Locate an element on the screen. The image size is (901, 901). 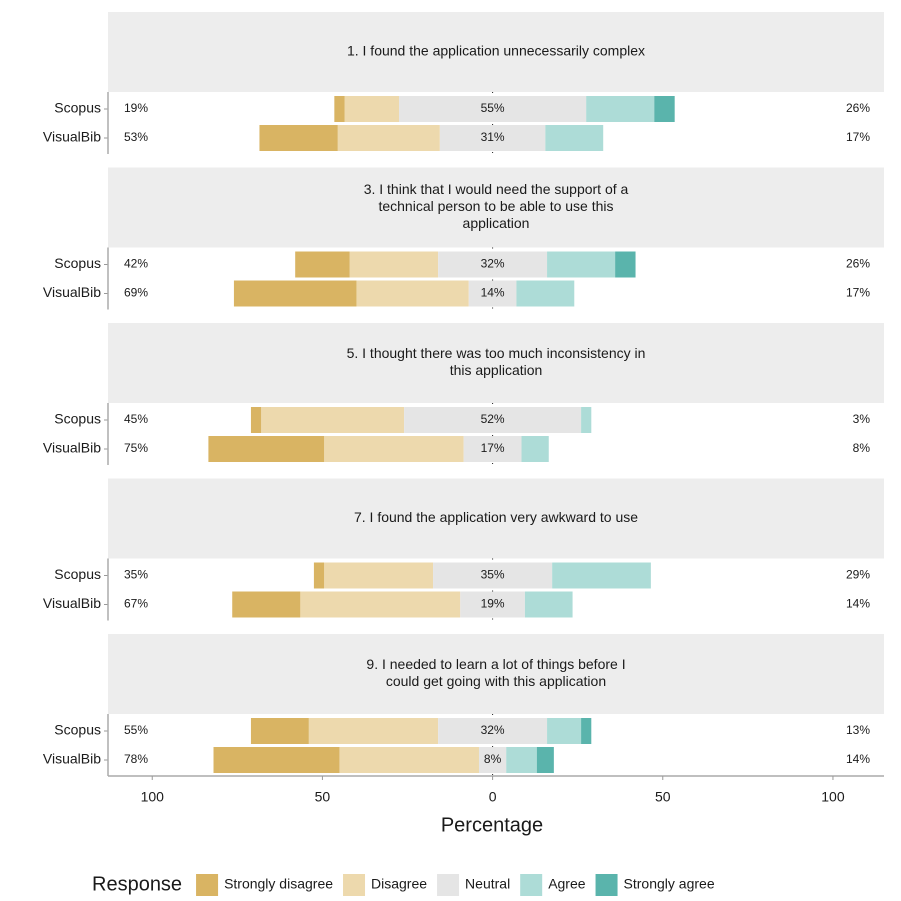
x-axis-label: Percentage is located at coordinates (492, 825).